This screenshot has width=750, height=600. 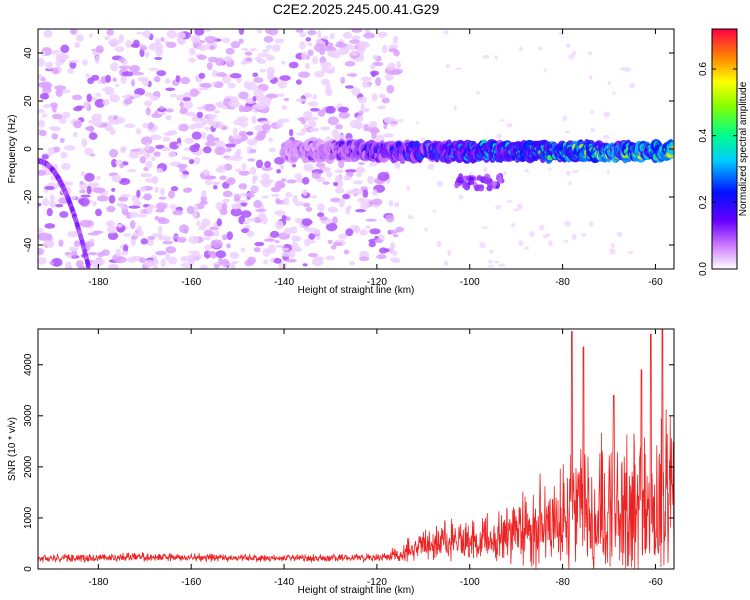 I want to click on colorbar-tick-label: 0.4, so click(x=703, y=135).